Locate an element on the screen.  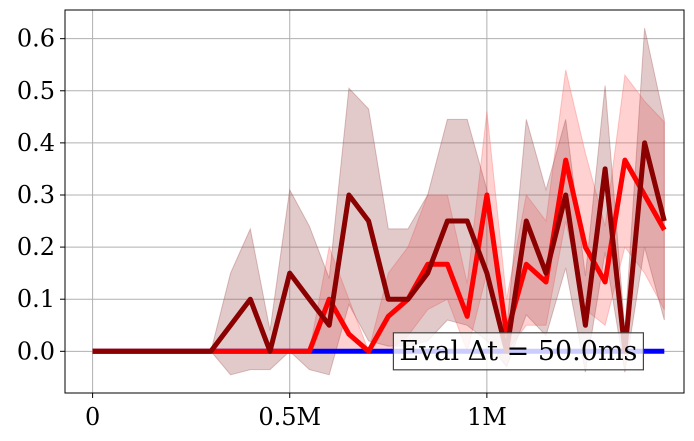
x-tick-label: 1M is located at coordinates (487, 417).